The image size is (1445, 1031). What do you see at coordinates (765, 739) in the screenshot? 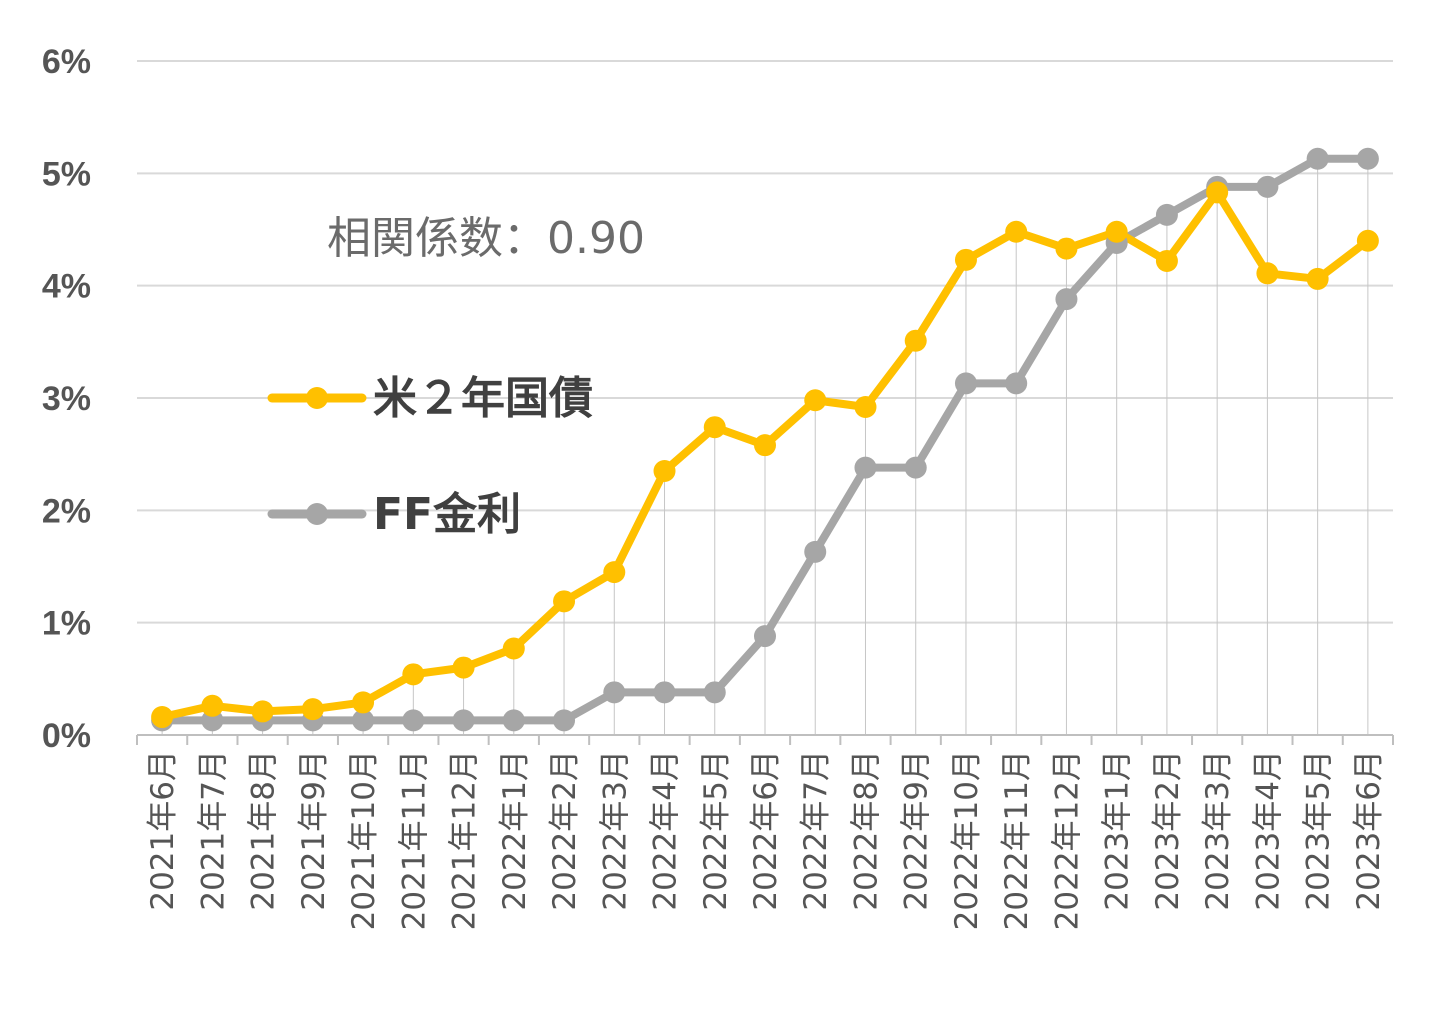
I see `x-axis` at bounding box center [765, 739].